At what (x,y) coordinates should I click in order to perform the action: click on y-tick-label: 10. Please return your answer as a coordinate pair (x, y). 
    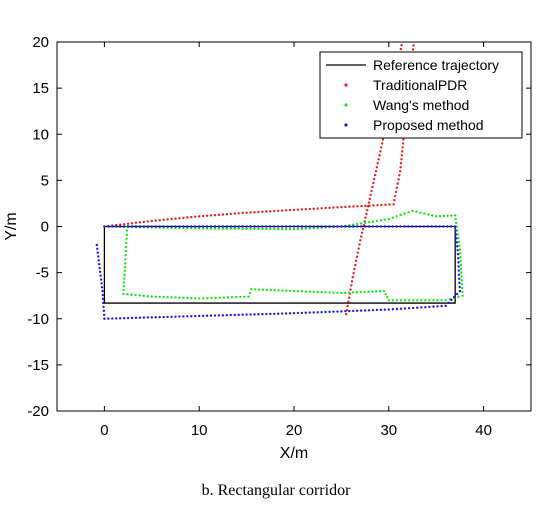
    Looking at the image, I should click on (40, 134).